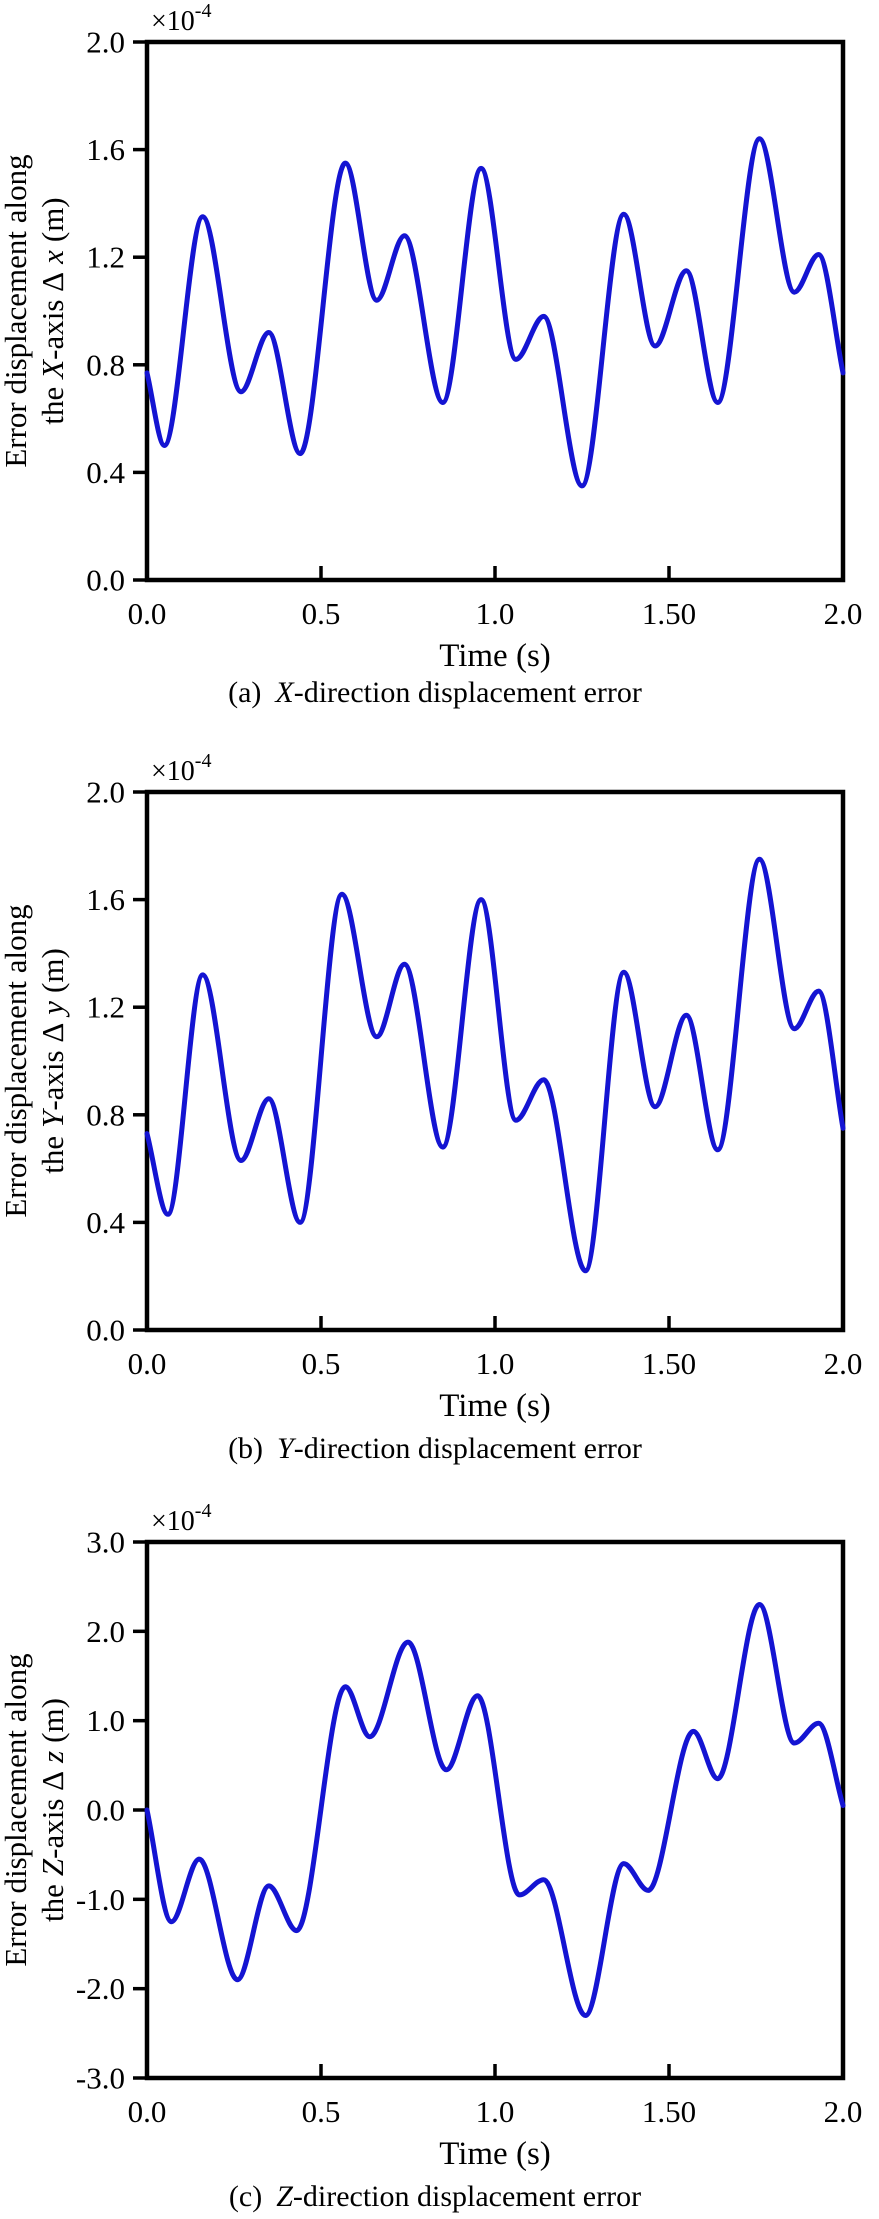 The width and height of the screenshot is (879, 2219). Describe the element at coordinates (100, 1899) in the screenshot. I see `y-tick-label: -1.0` at that location.